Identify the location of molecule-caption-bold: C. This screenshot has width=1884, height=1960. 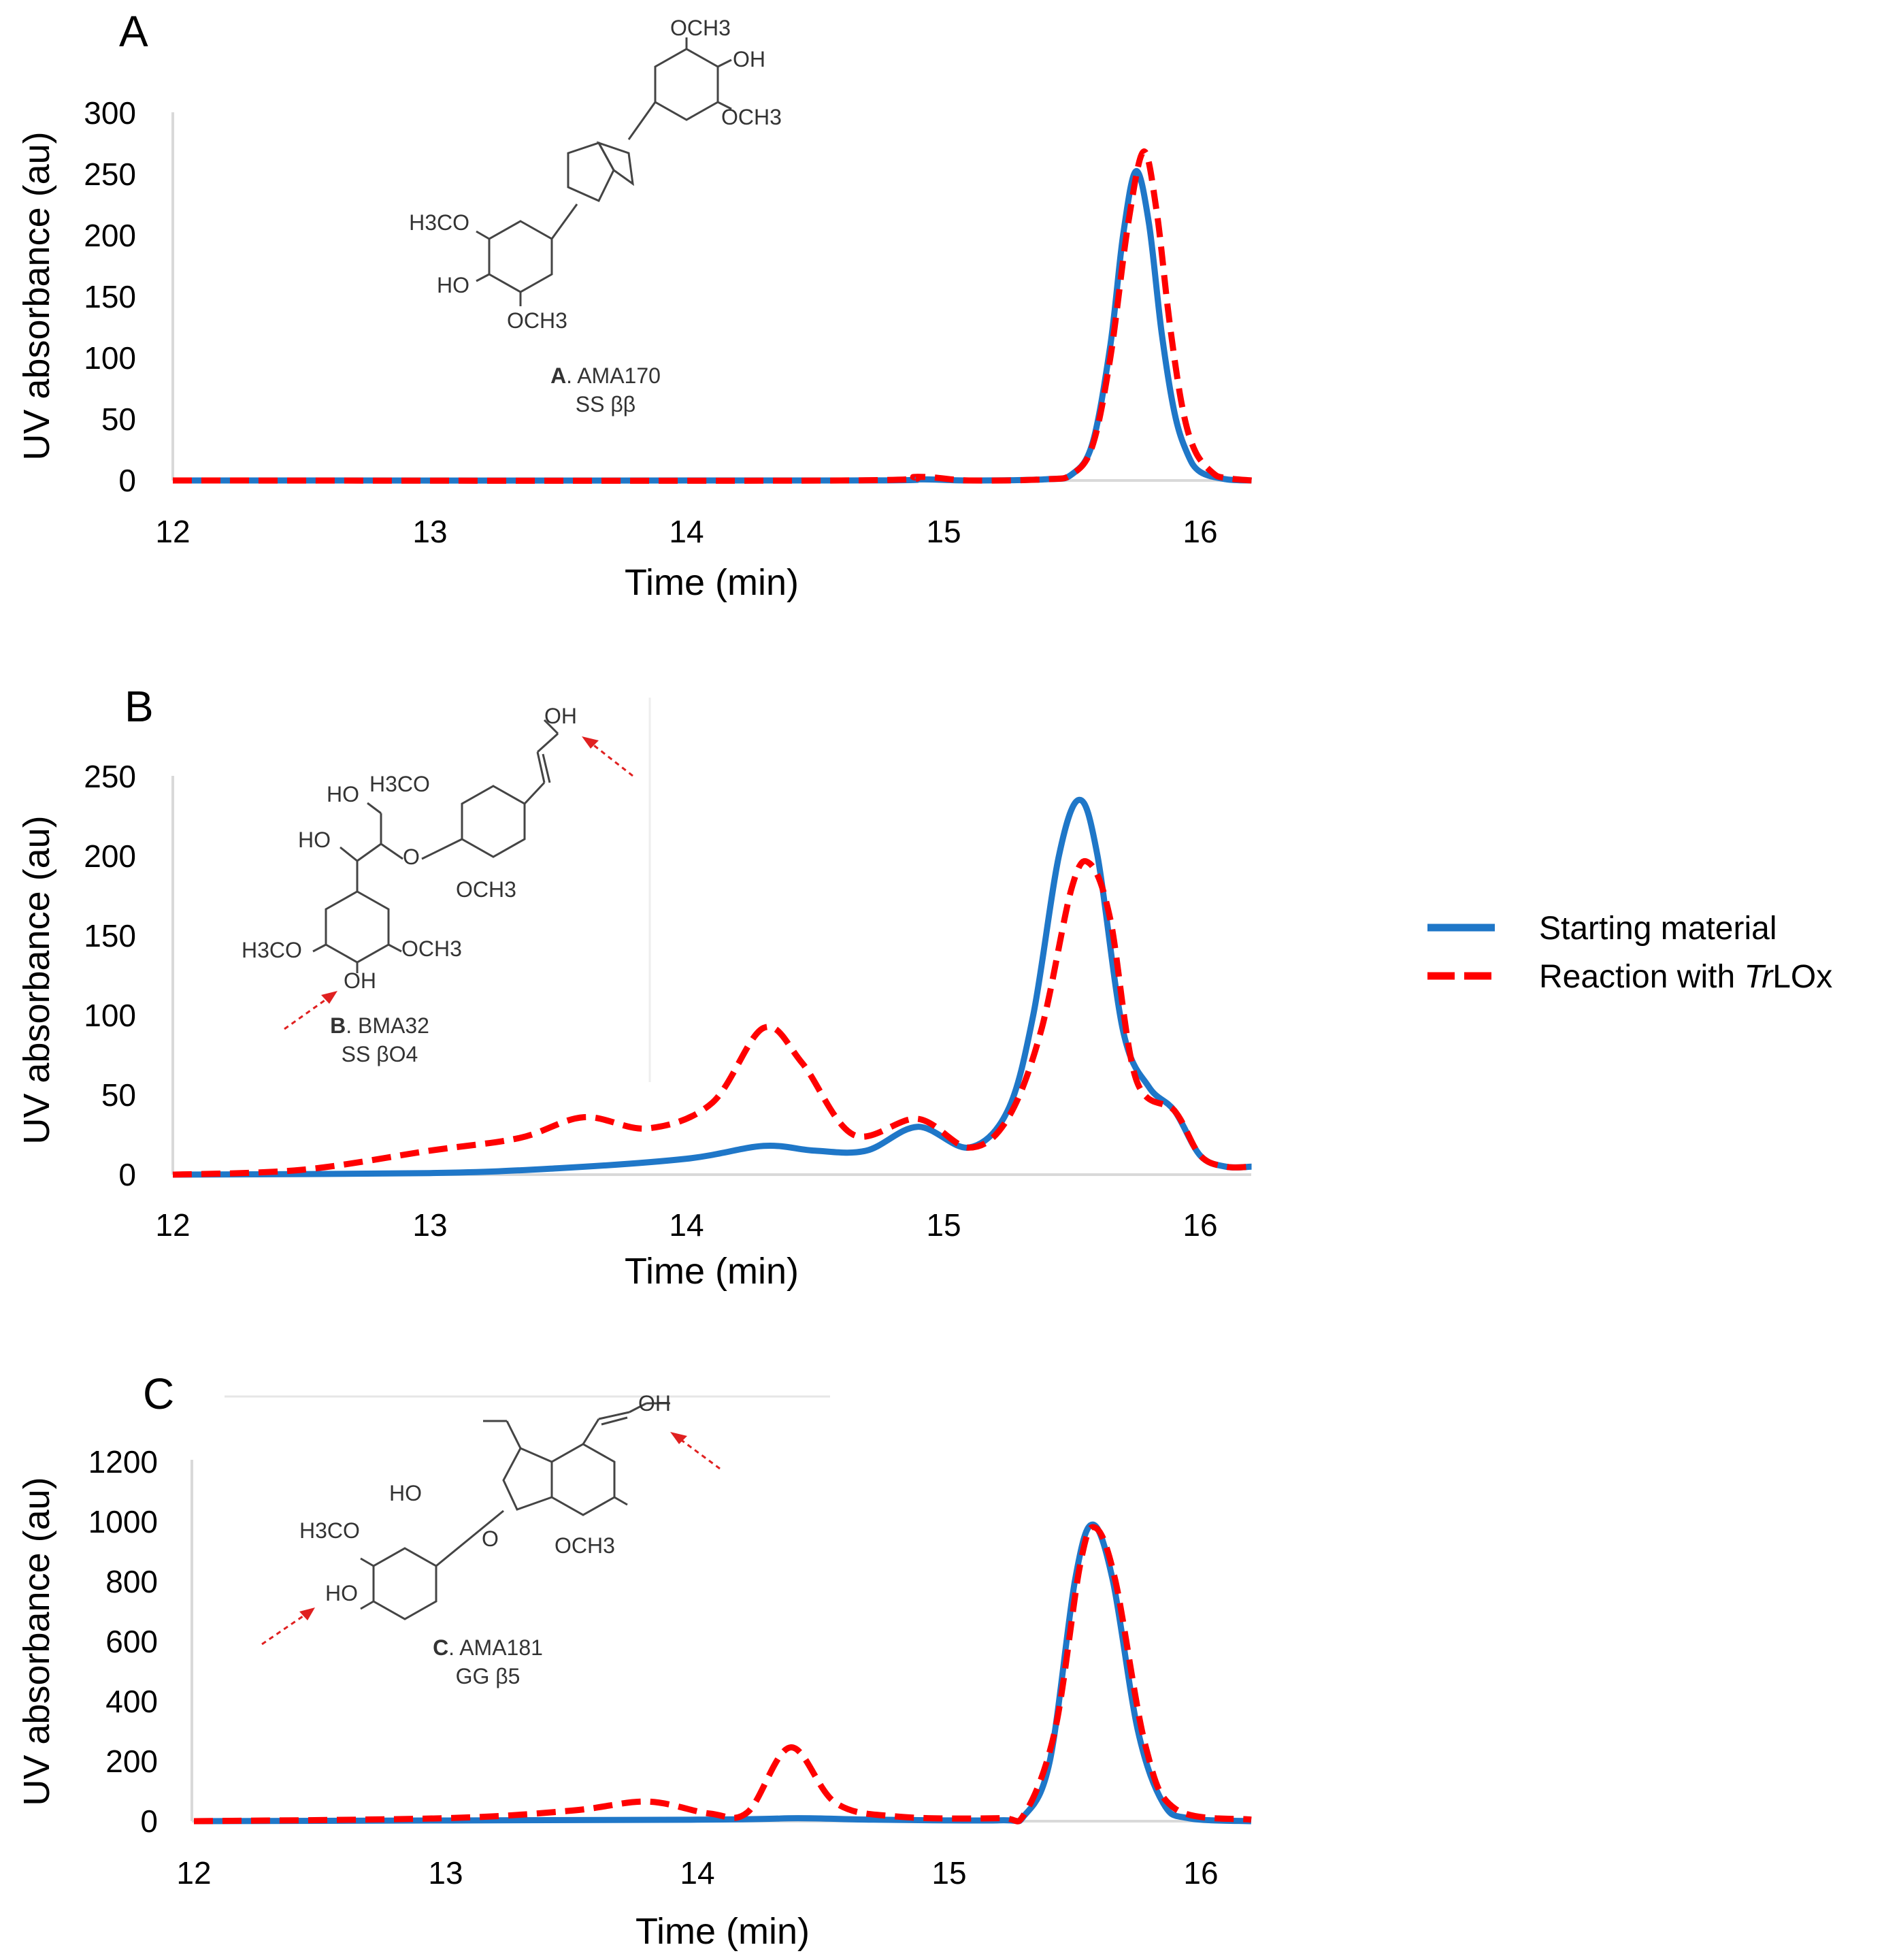
(441, 1648).